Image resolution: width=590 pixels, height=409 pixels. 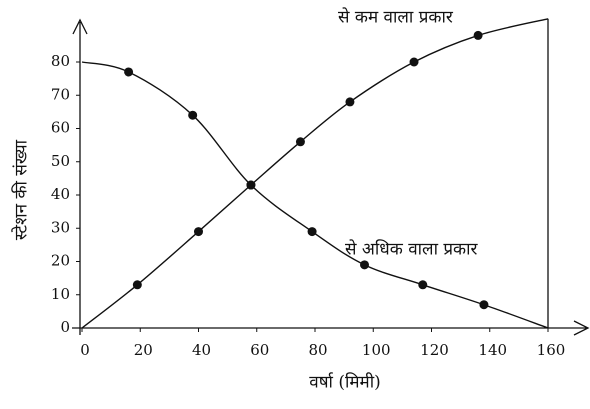 What do you see at coordinates (551, 350) in the screenshot?
I see `x-tick-label: 160` at bounding box center [551, 350].